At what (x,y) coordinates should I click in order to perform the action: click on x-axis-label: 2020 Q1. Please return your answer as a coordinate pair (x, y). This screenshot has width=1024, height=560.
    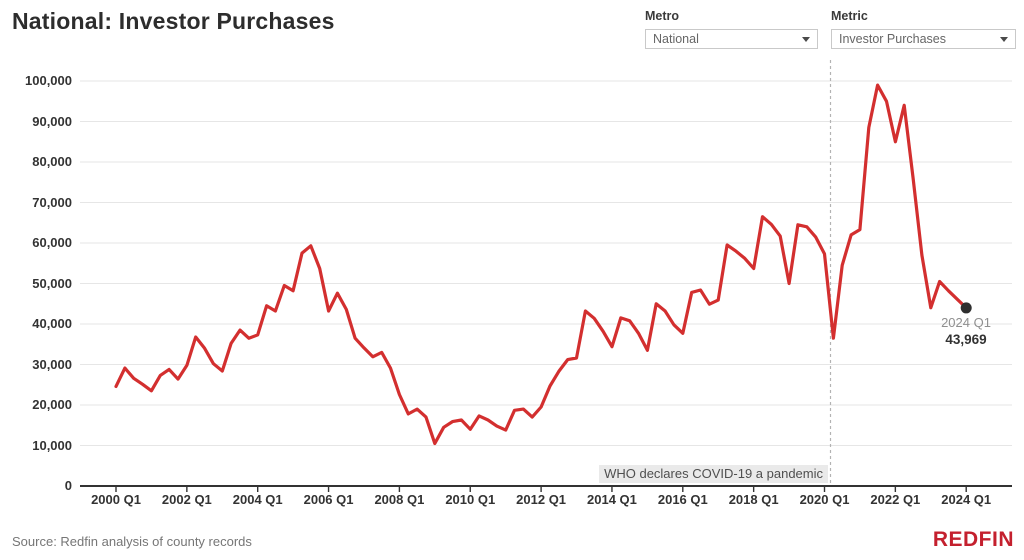
    Looking at the image, I should click on (824, 499).